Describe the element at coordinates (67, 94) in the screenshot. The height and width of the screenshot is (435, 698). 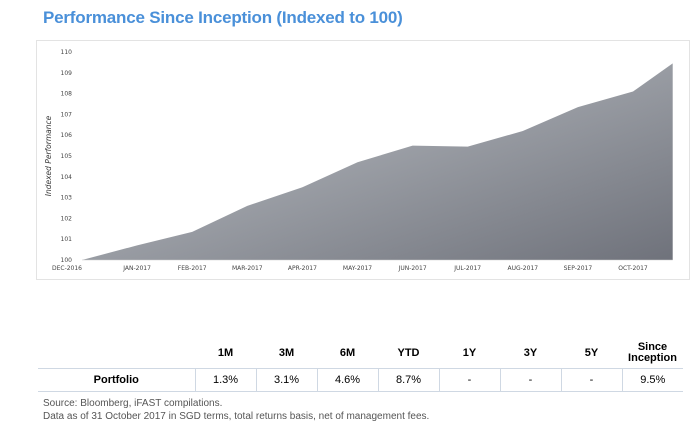
I see `y-tick-label: 108` at that location.